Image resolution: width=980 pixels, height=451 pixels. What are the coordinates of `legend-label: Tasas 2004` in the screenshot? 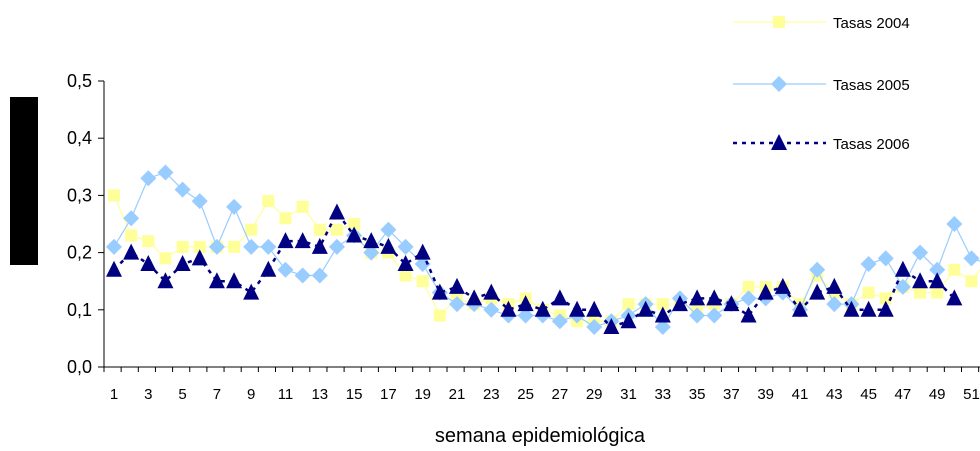 It's located at (871, 23).